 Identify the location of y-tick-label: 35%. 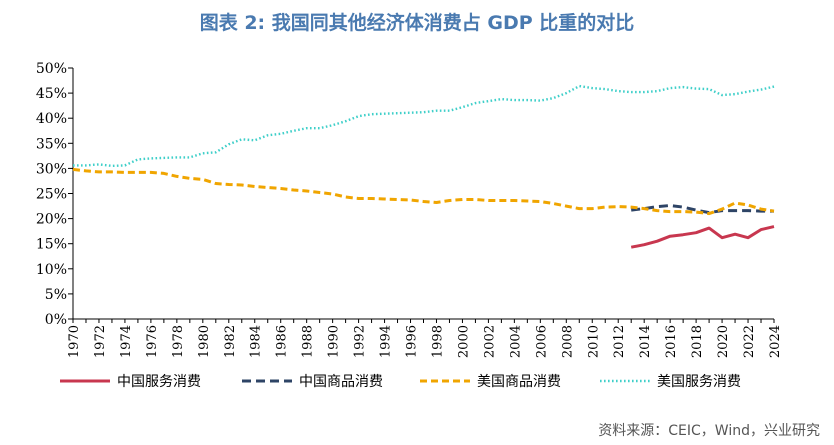
(51, 144).